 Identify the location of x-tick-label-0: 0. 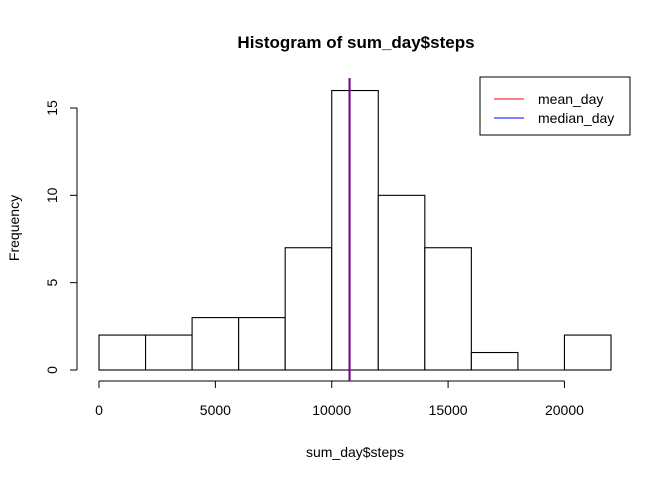
(99, 410).